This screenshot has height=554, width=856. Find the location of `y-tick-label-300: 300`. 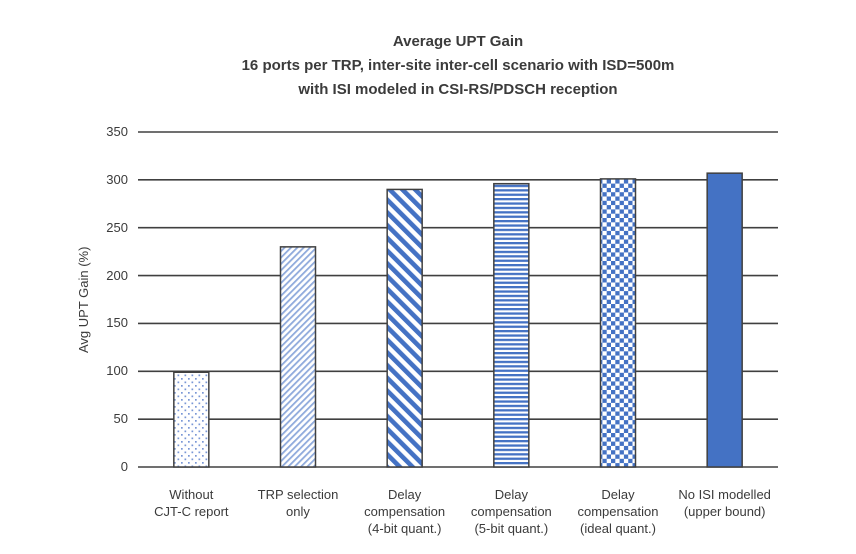

y-tick-label-300: 300 is located at coordinates (117, 179).